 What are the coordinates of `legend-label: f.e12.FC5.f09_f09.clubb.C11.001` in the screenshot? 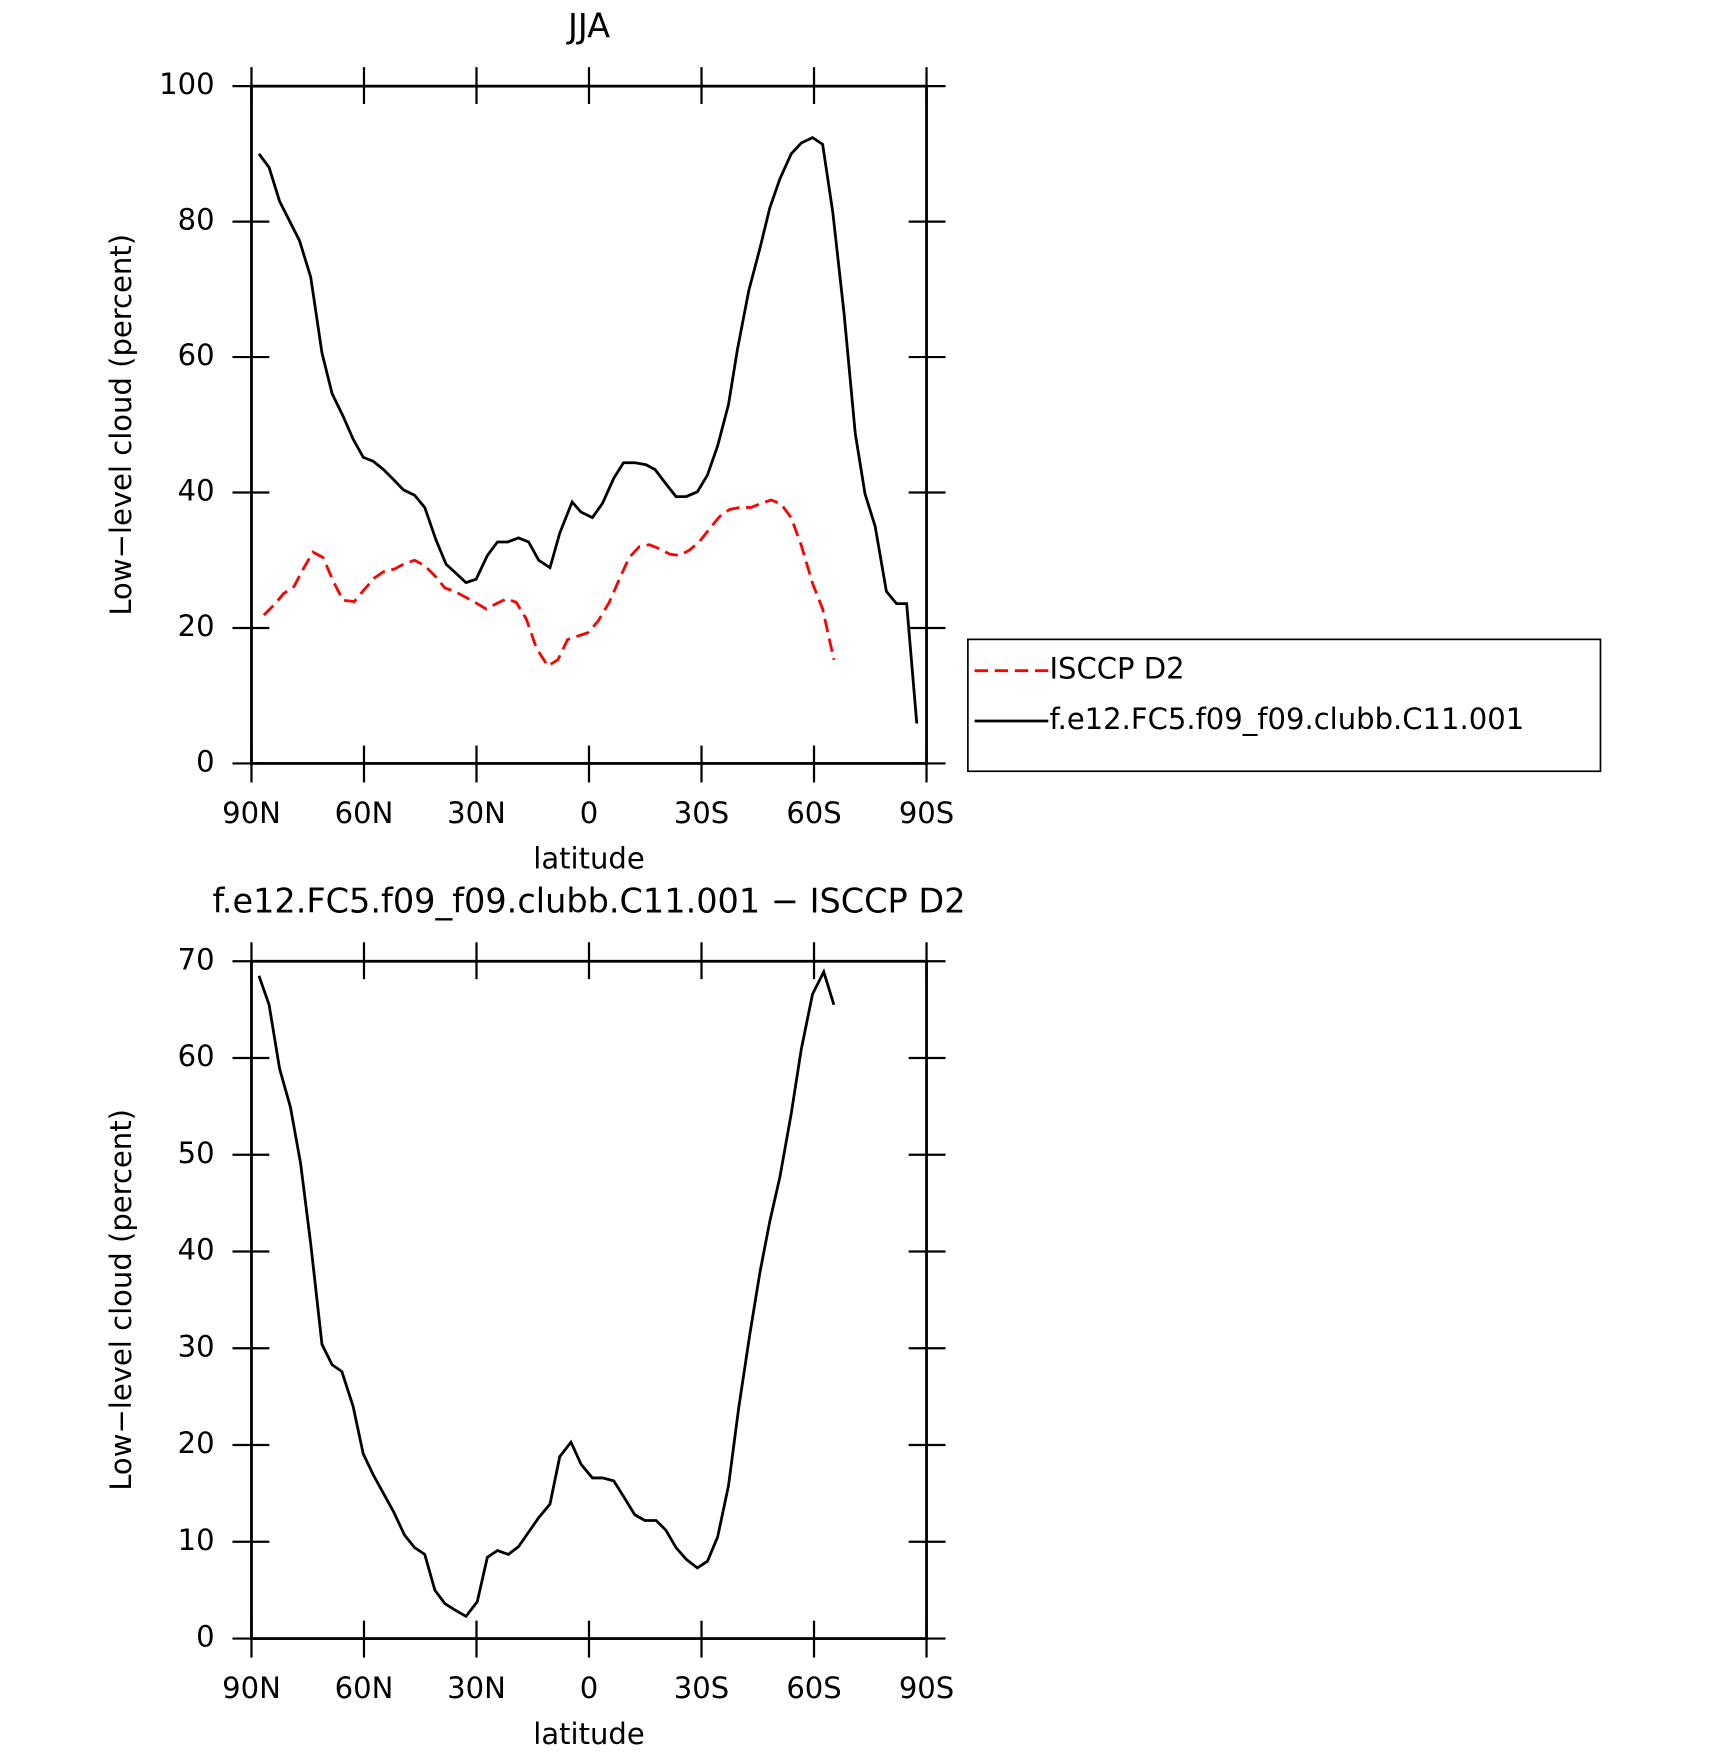 It's located at (1286, 719).